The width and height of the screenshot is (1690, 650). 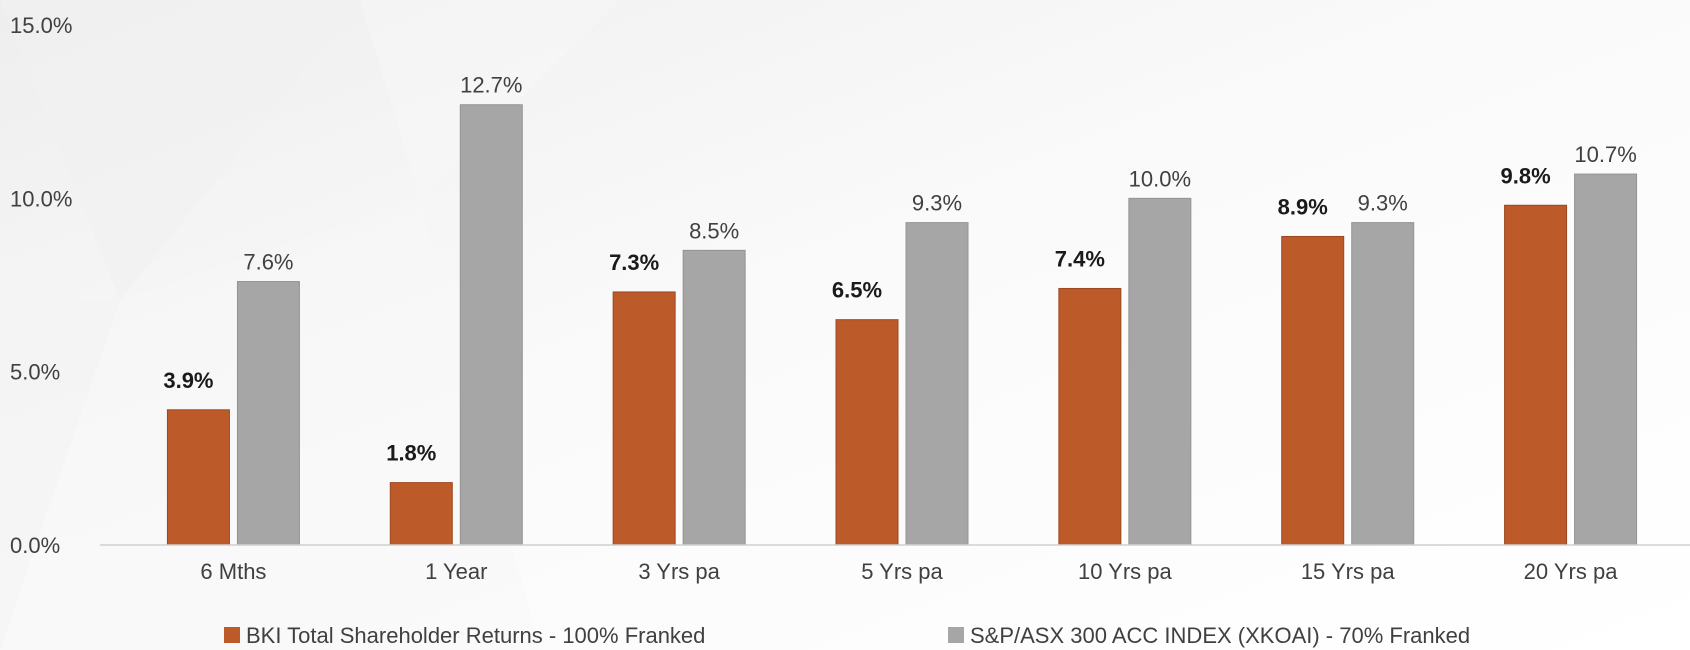 What do you see at coordinates (634, 262) in the screenshot?
I see `data-label-bki: 7.3%` at bounding box center [634, 262].